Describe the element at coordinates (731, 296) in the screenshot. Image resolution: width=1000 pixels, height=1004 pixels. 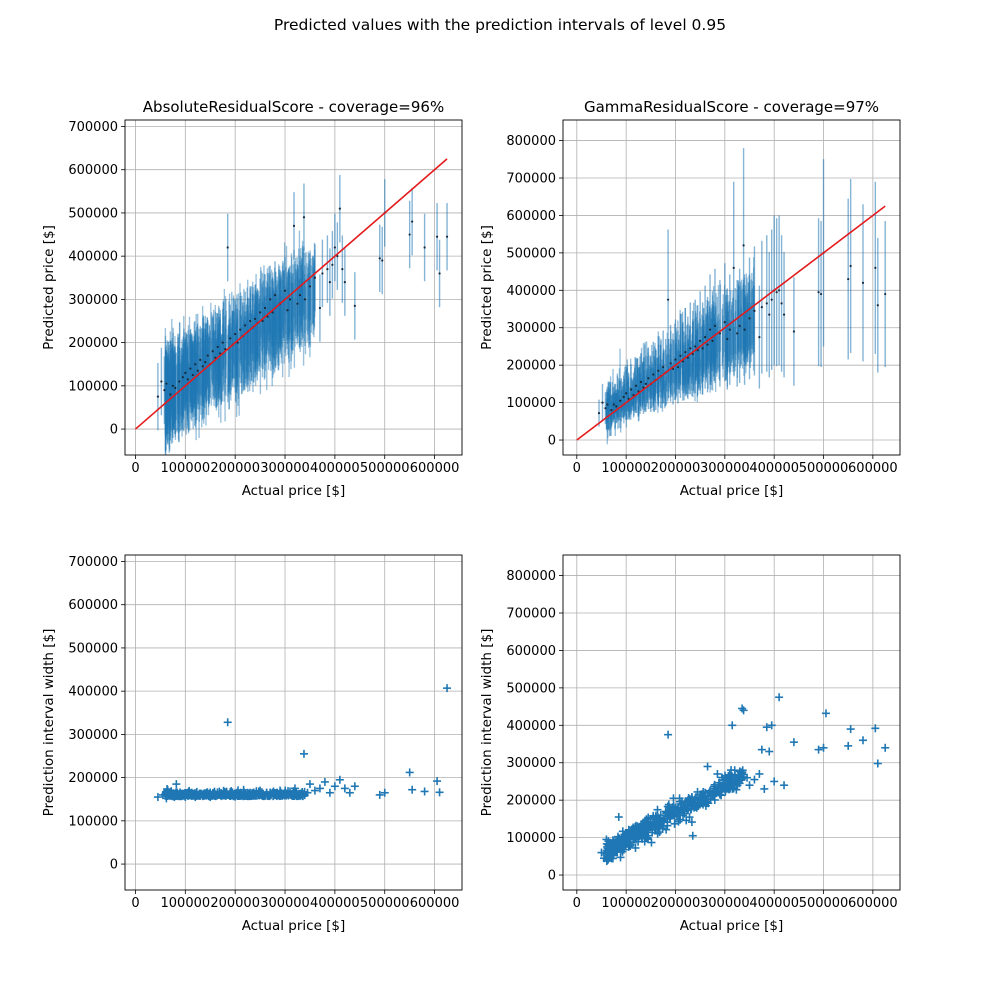
I see `plot-area` at that location.